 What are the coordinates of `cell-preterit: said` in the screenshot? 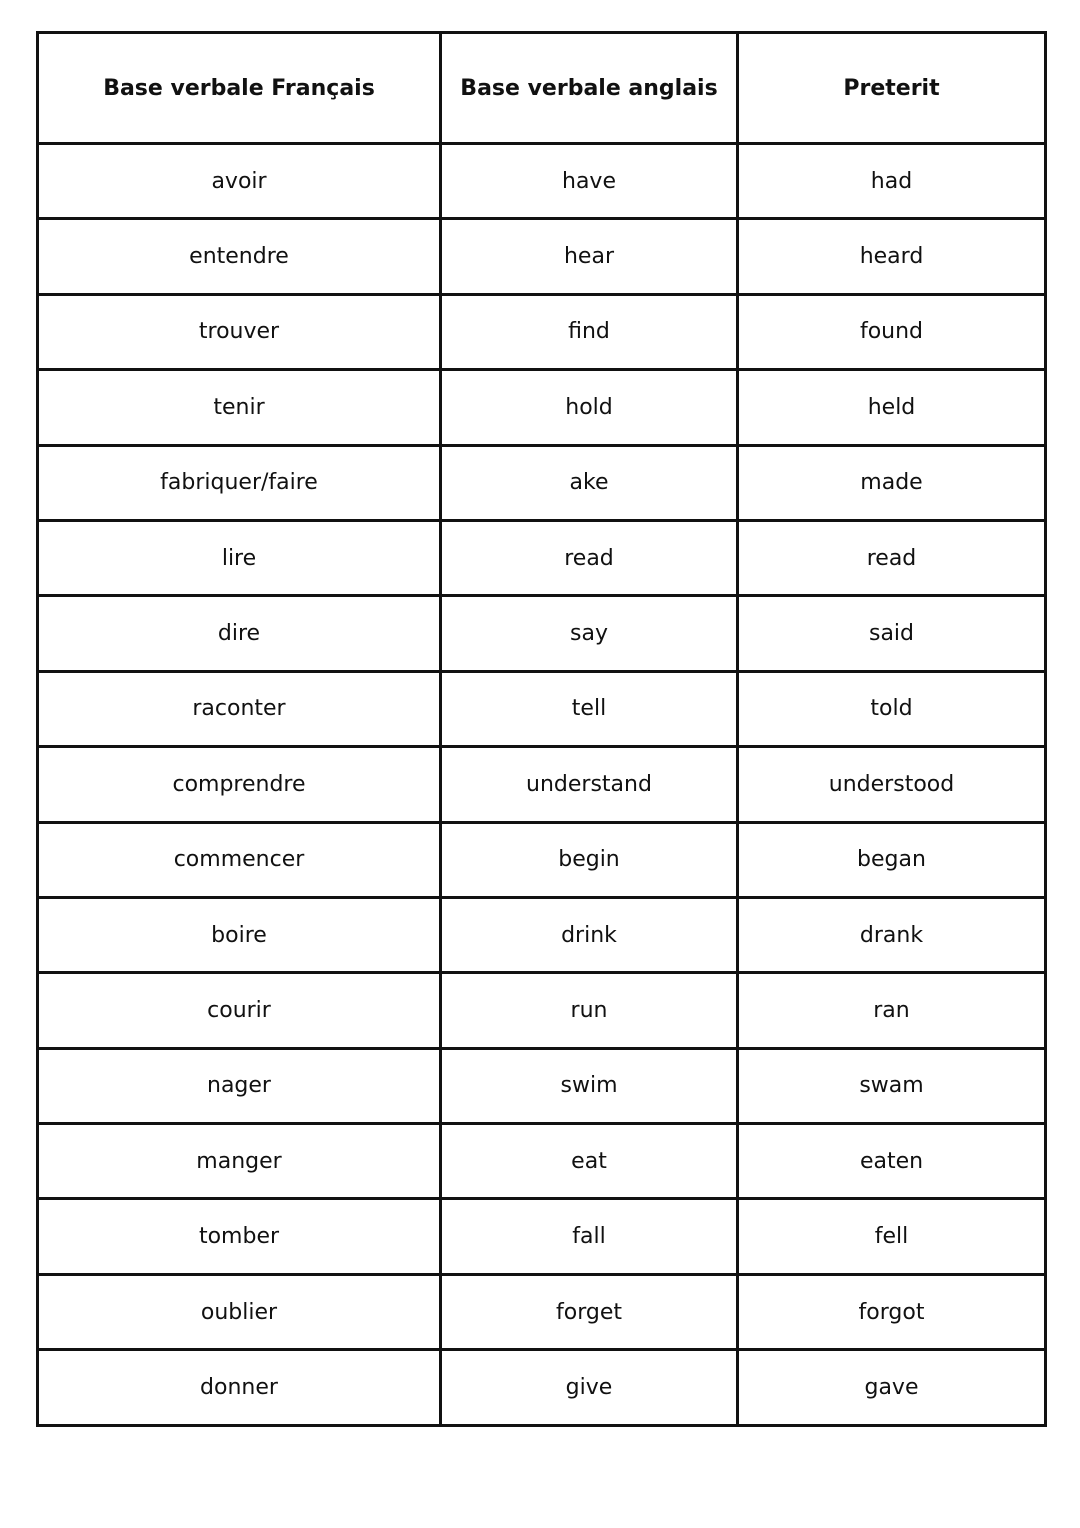 It's located at (891, 633).